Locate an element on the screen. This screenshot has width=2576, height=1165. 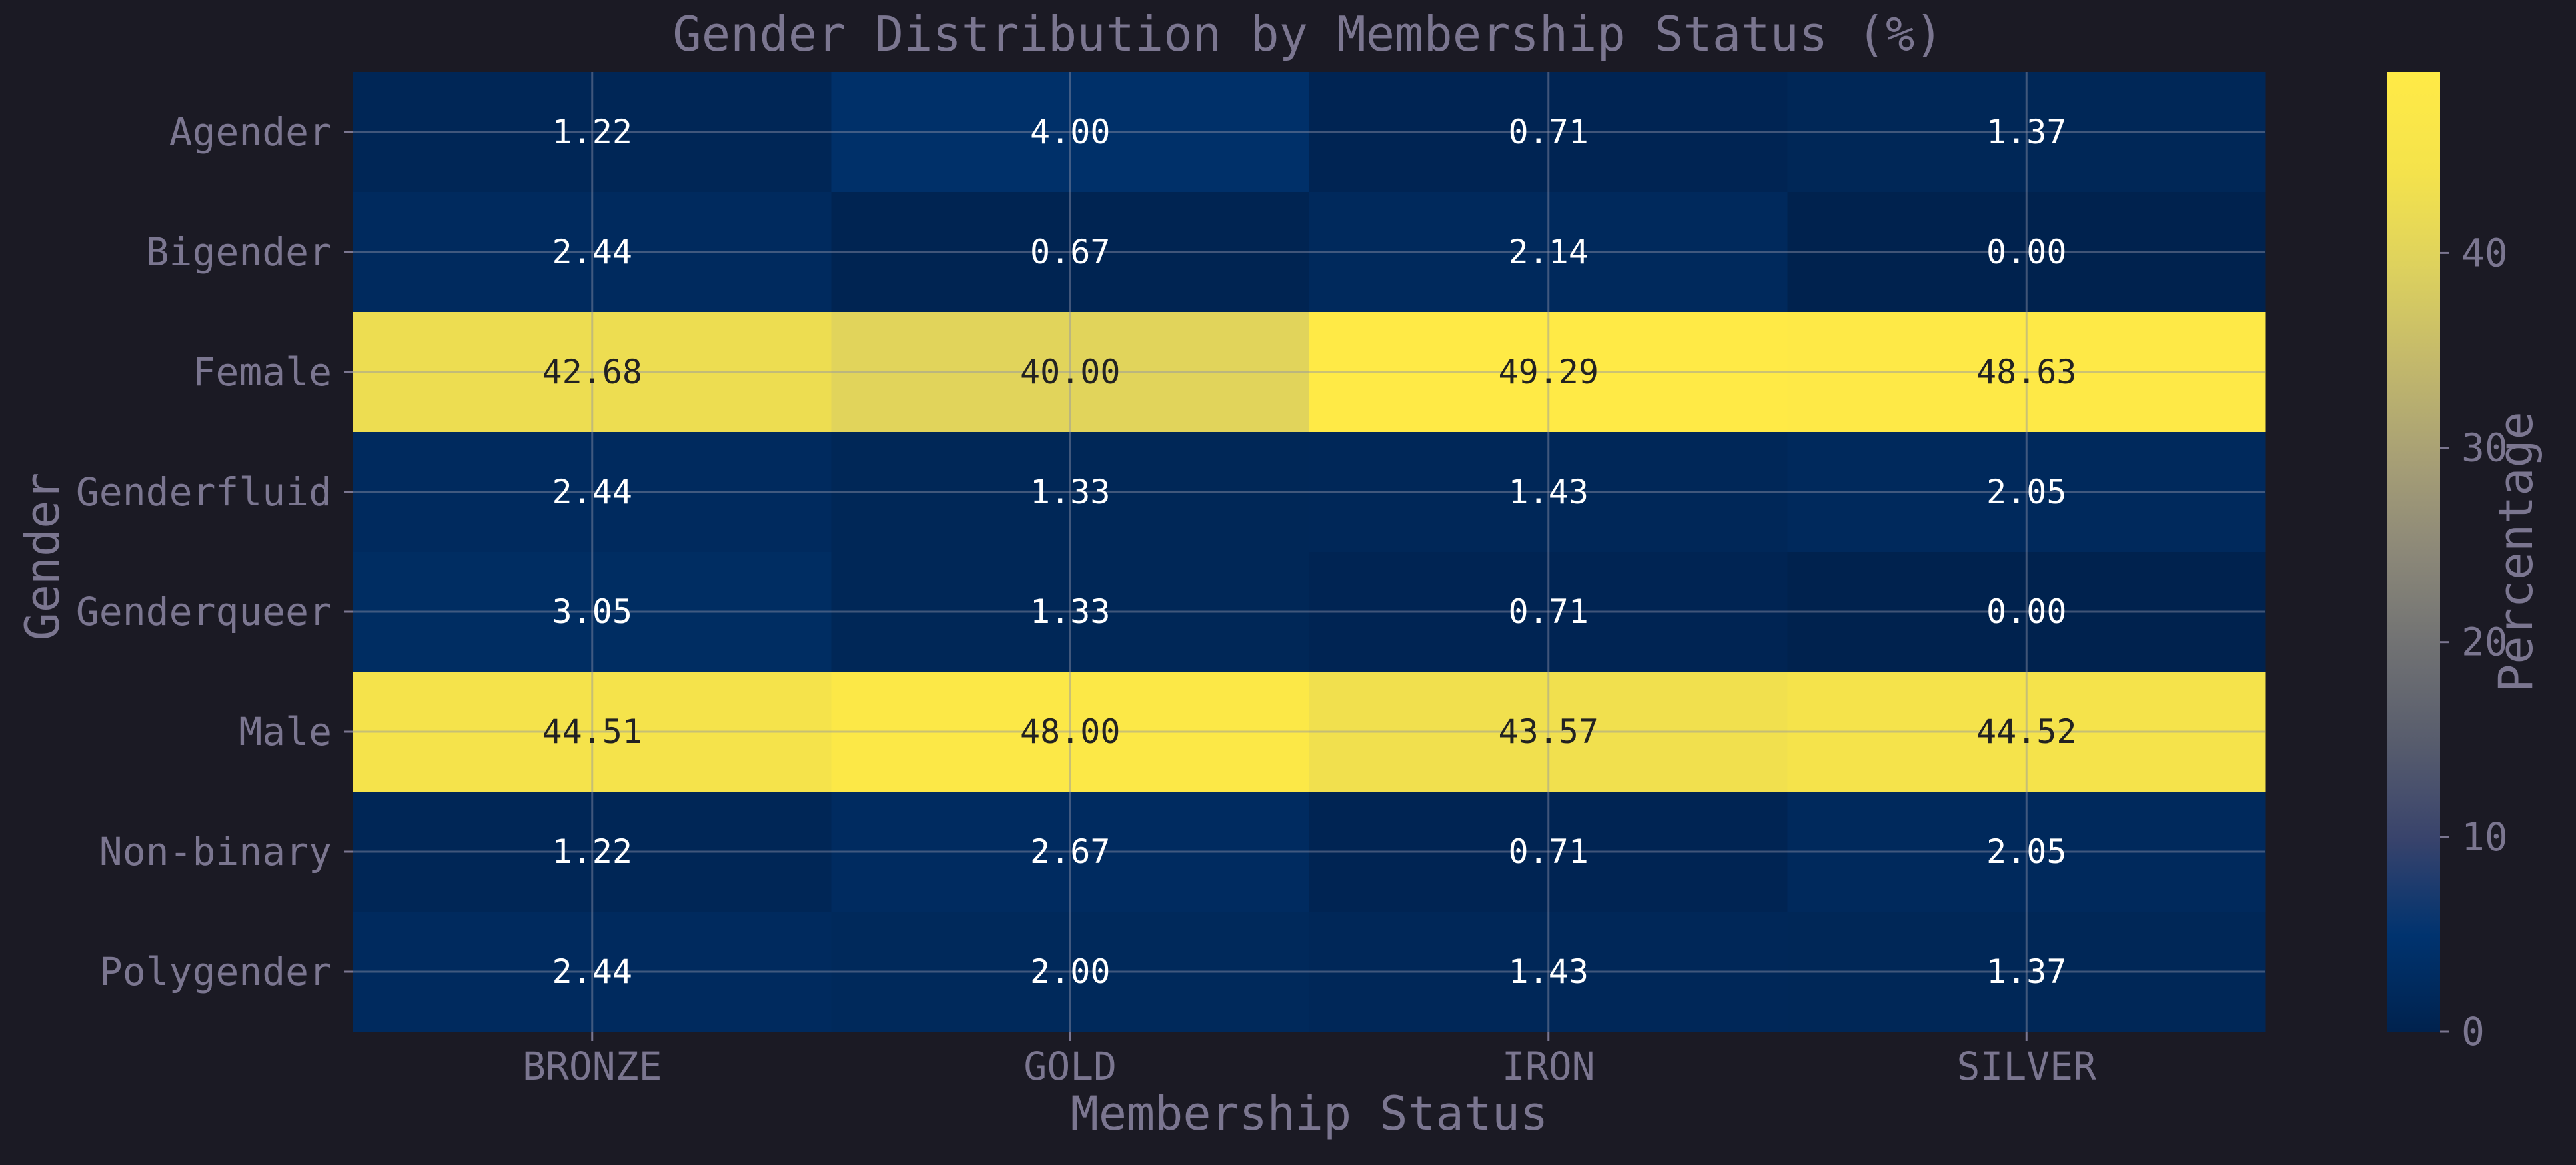
colorbar-tick-label: 10 is located at coordinates (2485, 837).